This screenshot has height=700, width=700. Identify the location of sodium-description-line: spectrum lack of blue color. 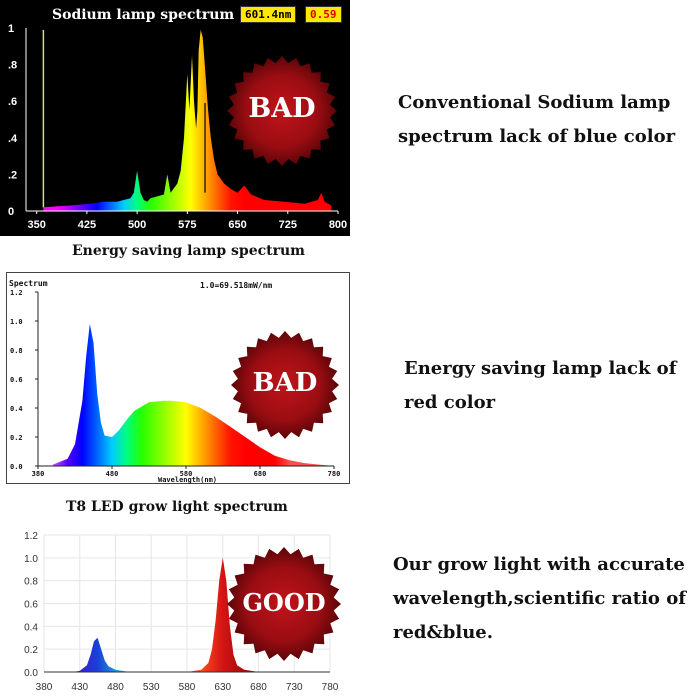
(537, 136).